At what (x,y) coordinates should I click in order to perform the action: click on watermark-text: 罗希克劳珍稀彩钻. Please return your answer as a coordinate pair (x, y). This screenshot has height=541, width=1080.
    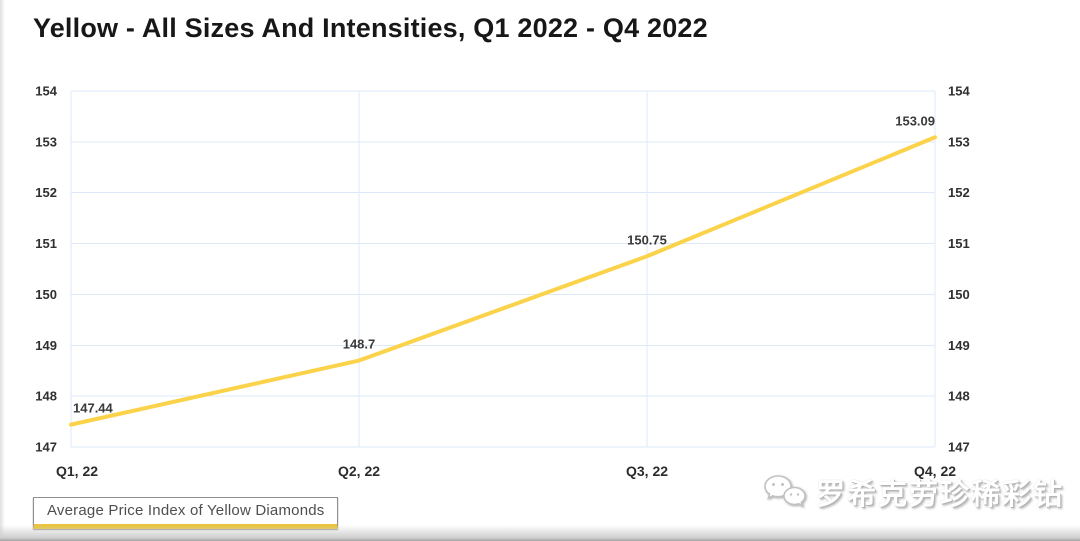
    Looking at the image, I should click on (939, 495).